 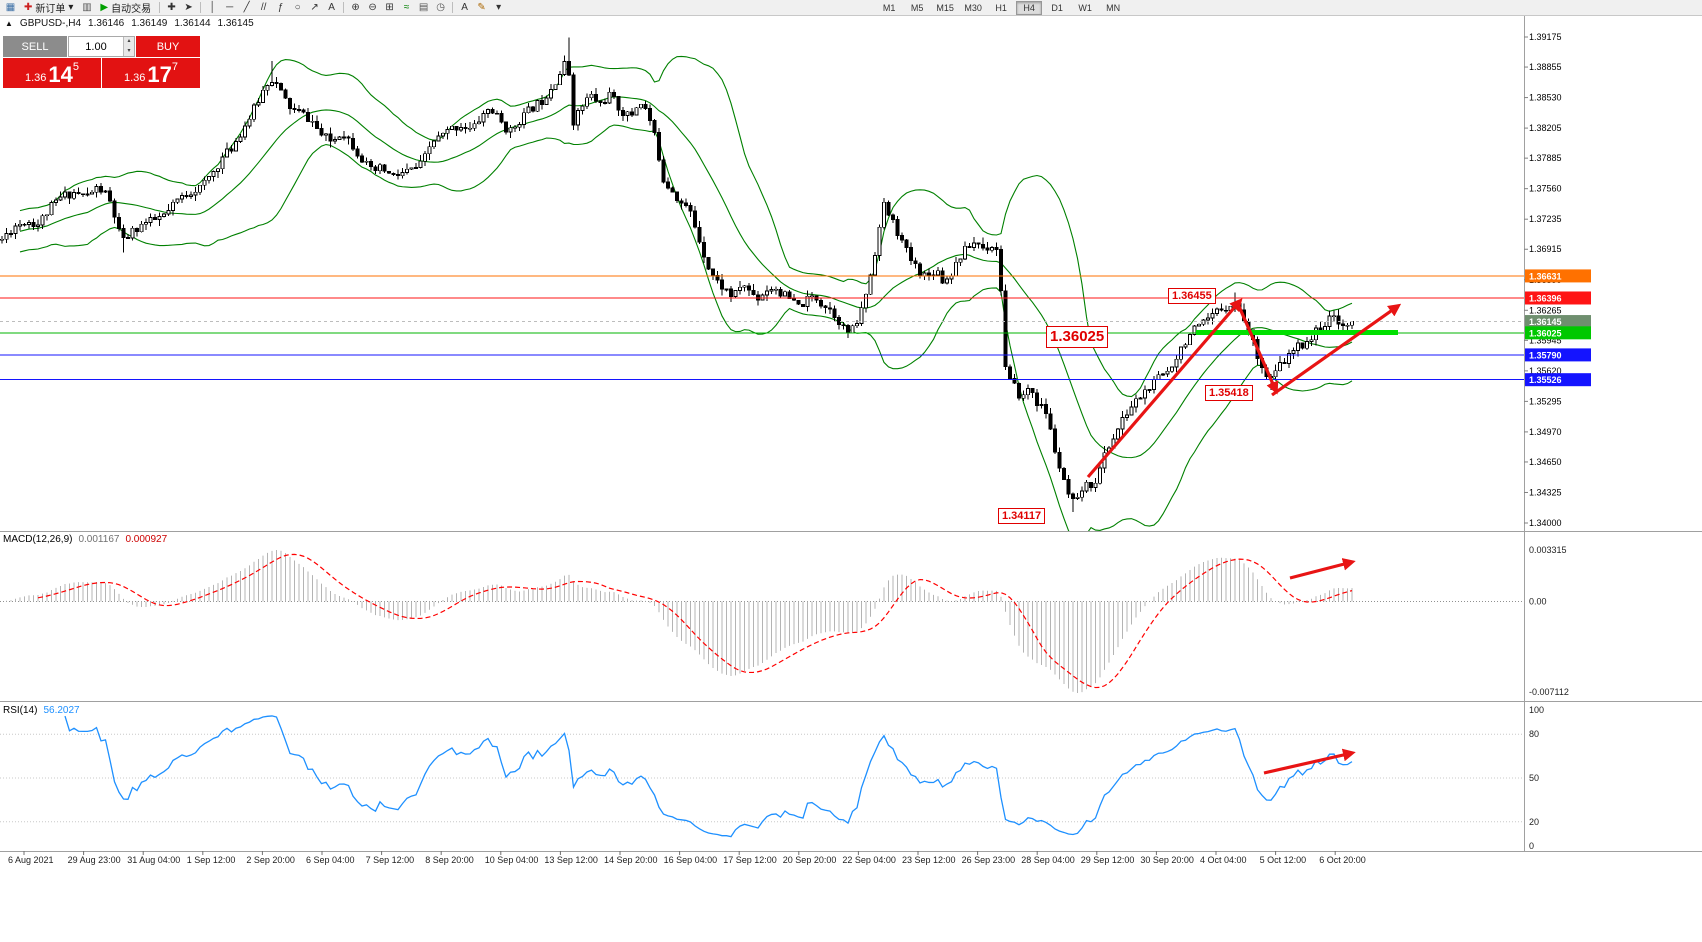 What do you see at coordinates (1558, 276) in the screenshot?
I see `price-tag-1.36631` at bounding box center [1558, 276].